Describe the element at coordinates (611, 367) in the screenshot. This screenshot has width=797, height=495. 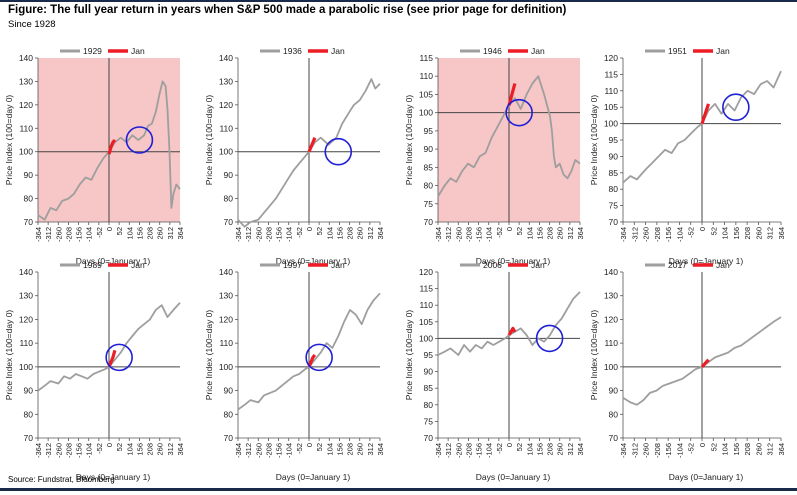
I see `chart8-y-tick-label: 100` at that location.